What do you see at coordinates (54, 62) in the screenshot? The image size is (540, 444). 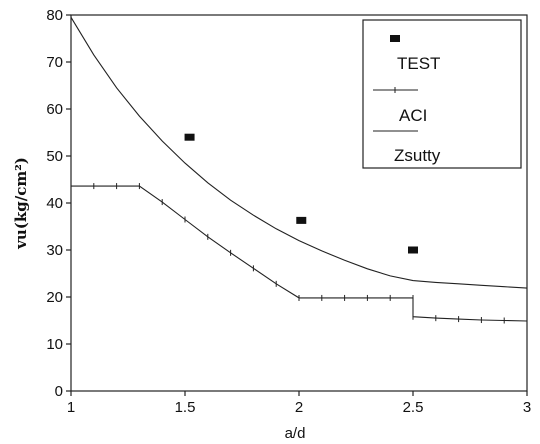 I see `y-tick-label: 70` at bounding box center [54, 62].